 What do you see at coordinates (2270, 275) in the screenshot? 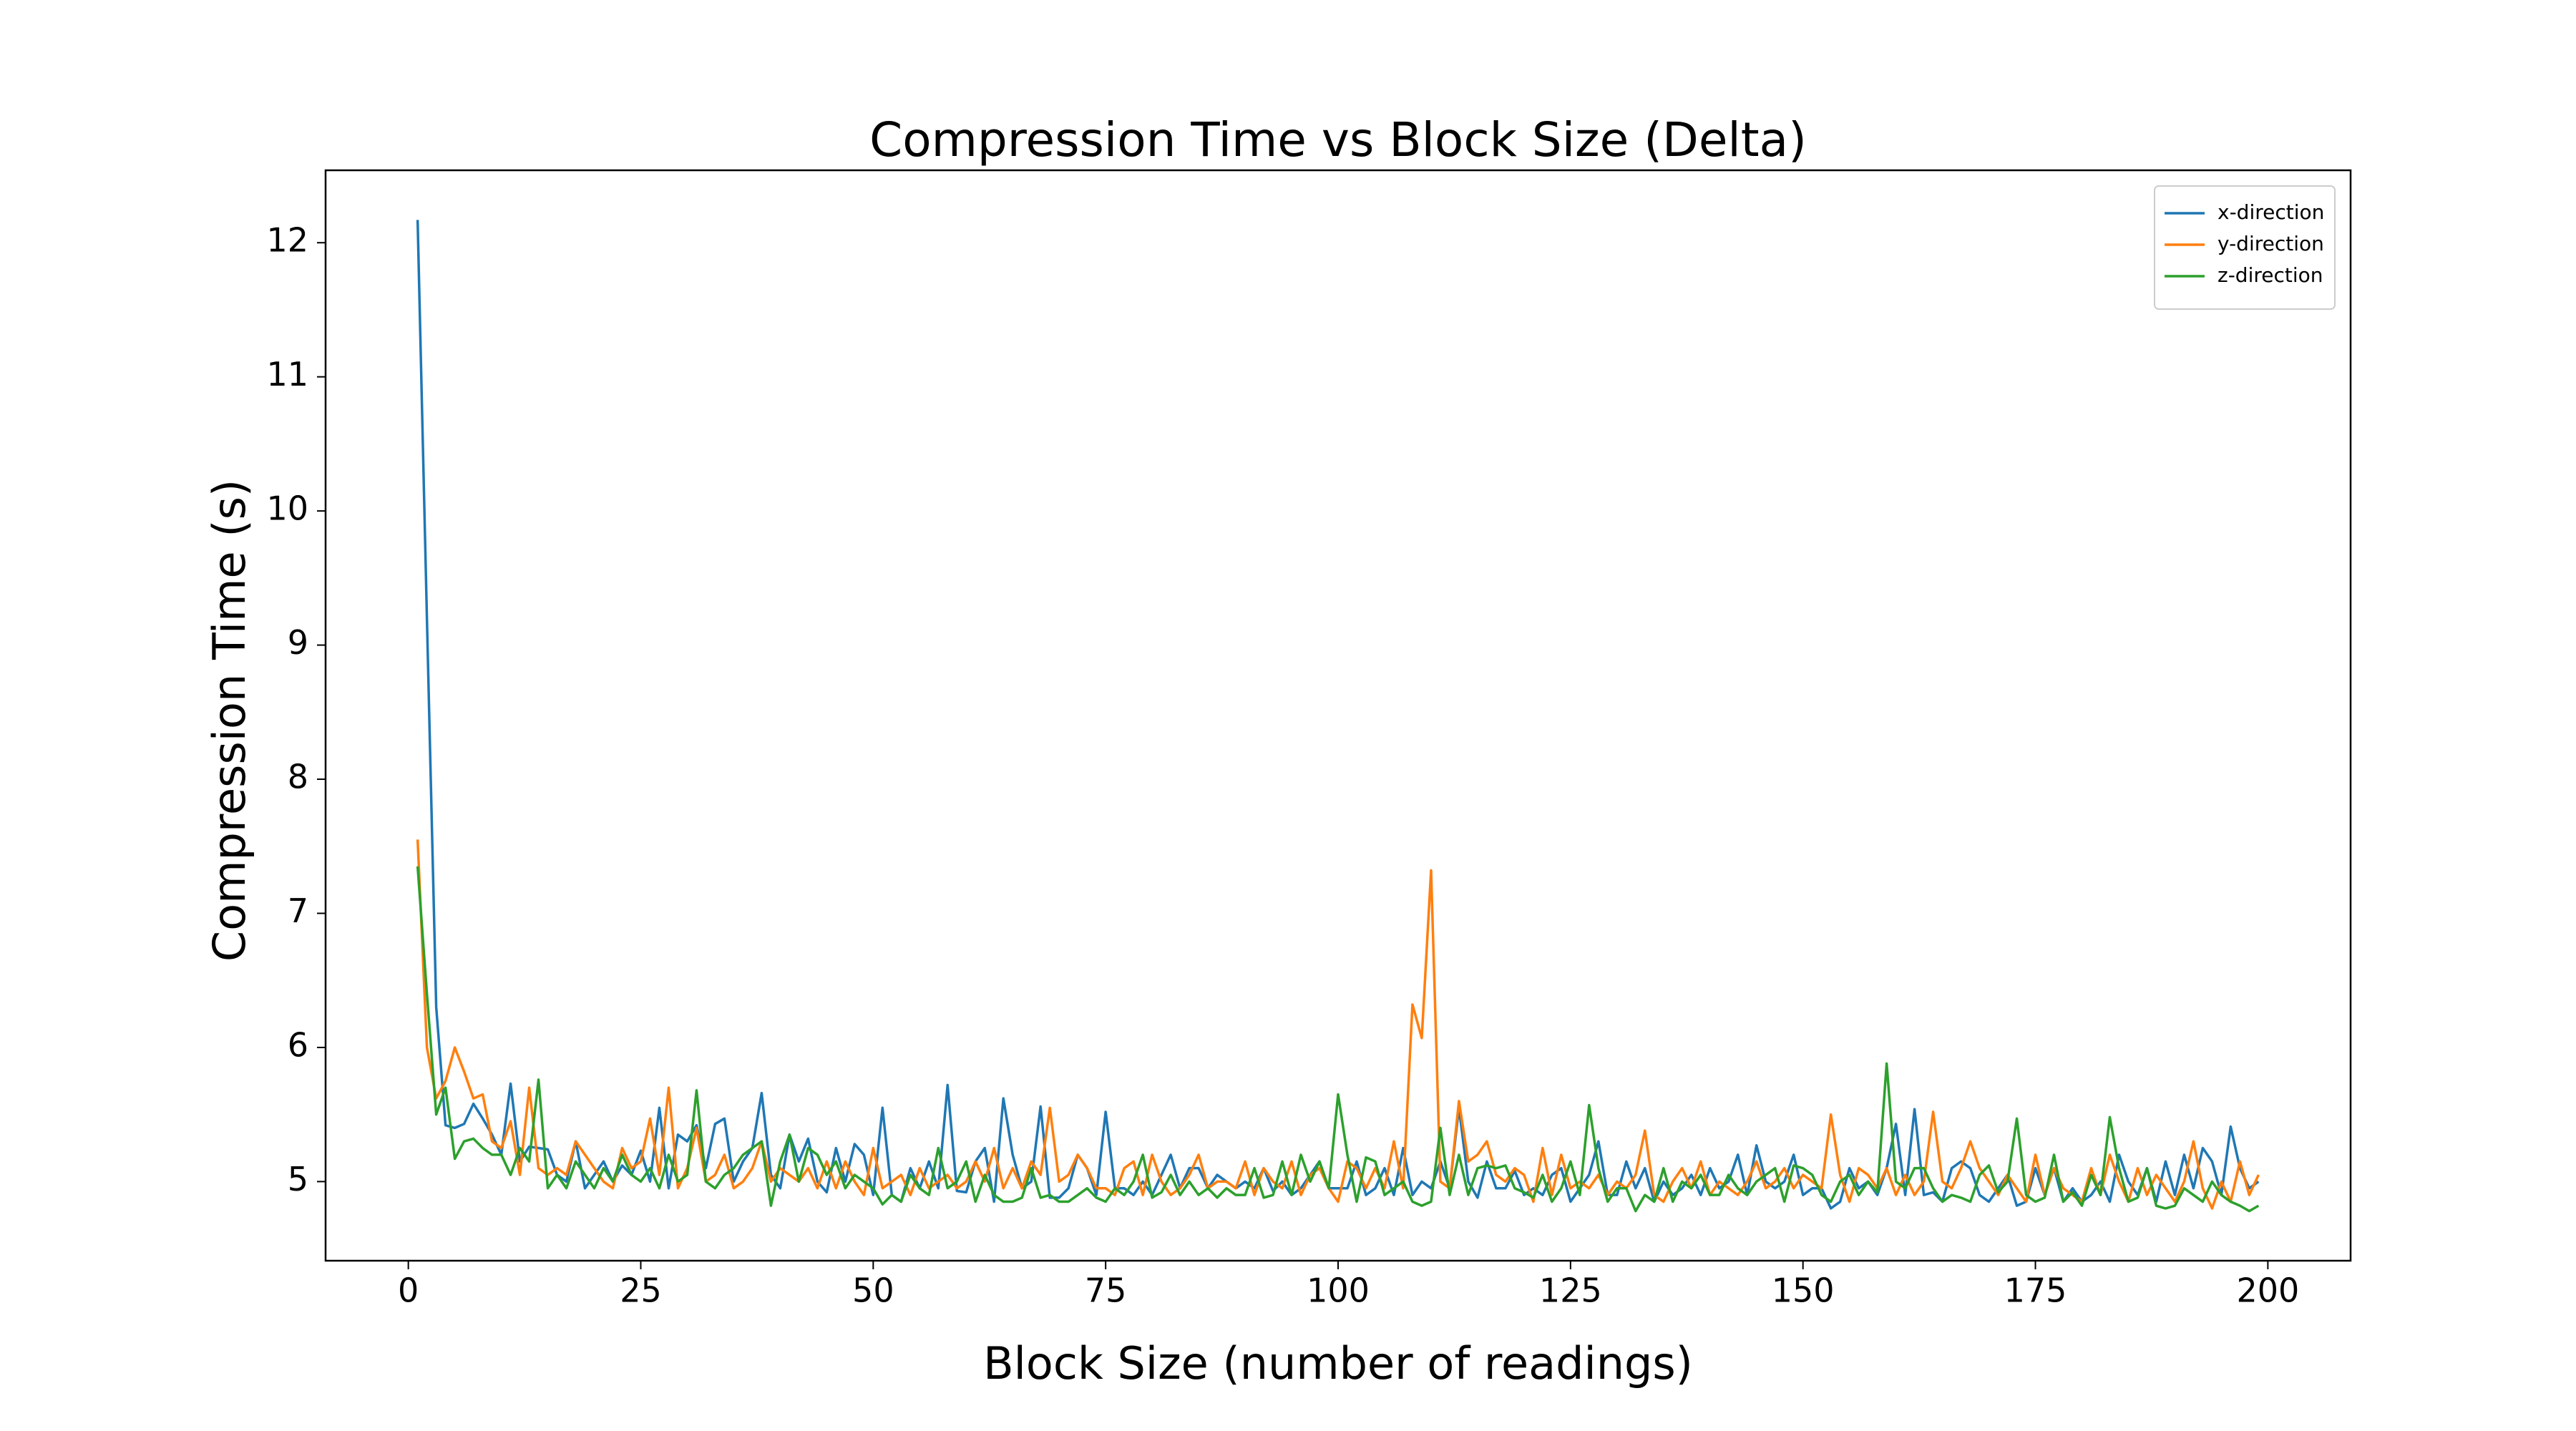
I see `legend-label: z-direction` at bounding box center [2270, 275].